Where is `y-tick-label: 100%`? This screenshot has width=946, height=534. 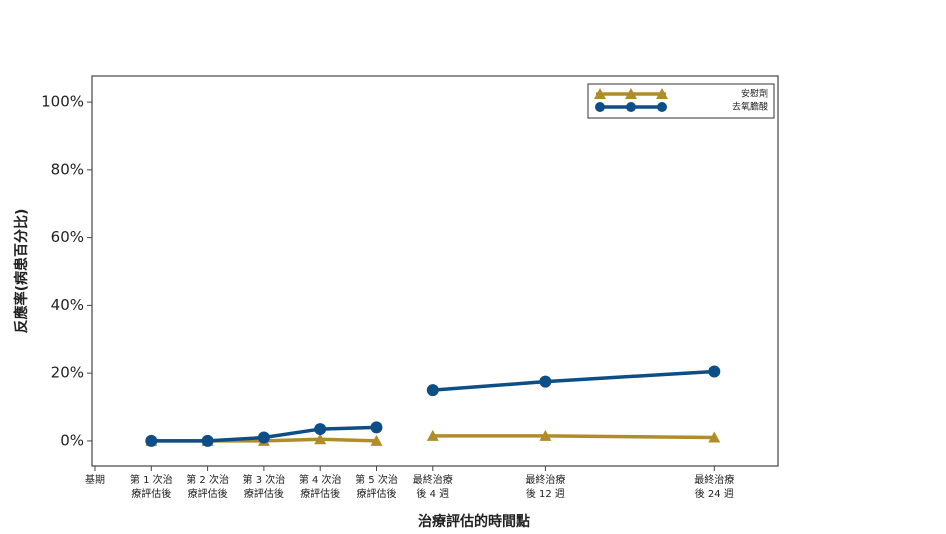
y-tick-label: 100% is located at coordinates (62, 102).